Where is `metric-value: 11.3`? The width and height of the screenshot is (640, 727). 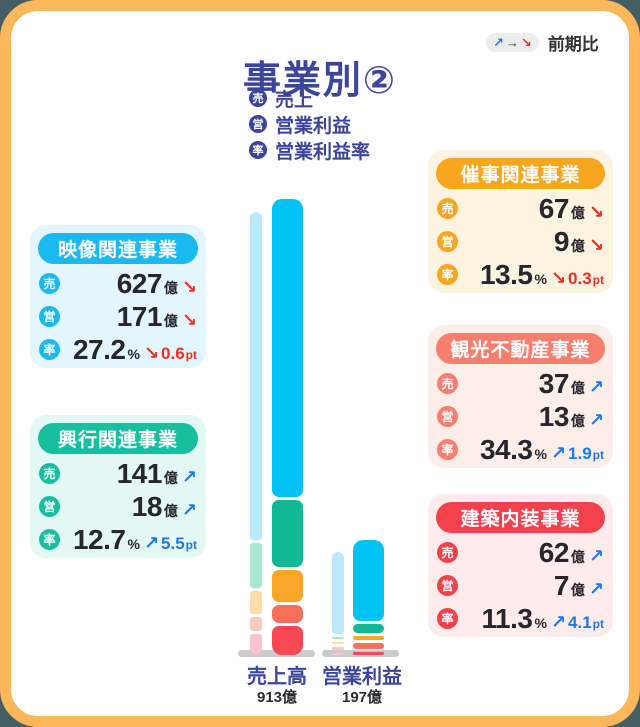 metric-value: 11.3 is located at coordinates (507, 618).